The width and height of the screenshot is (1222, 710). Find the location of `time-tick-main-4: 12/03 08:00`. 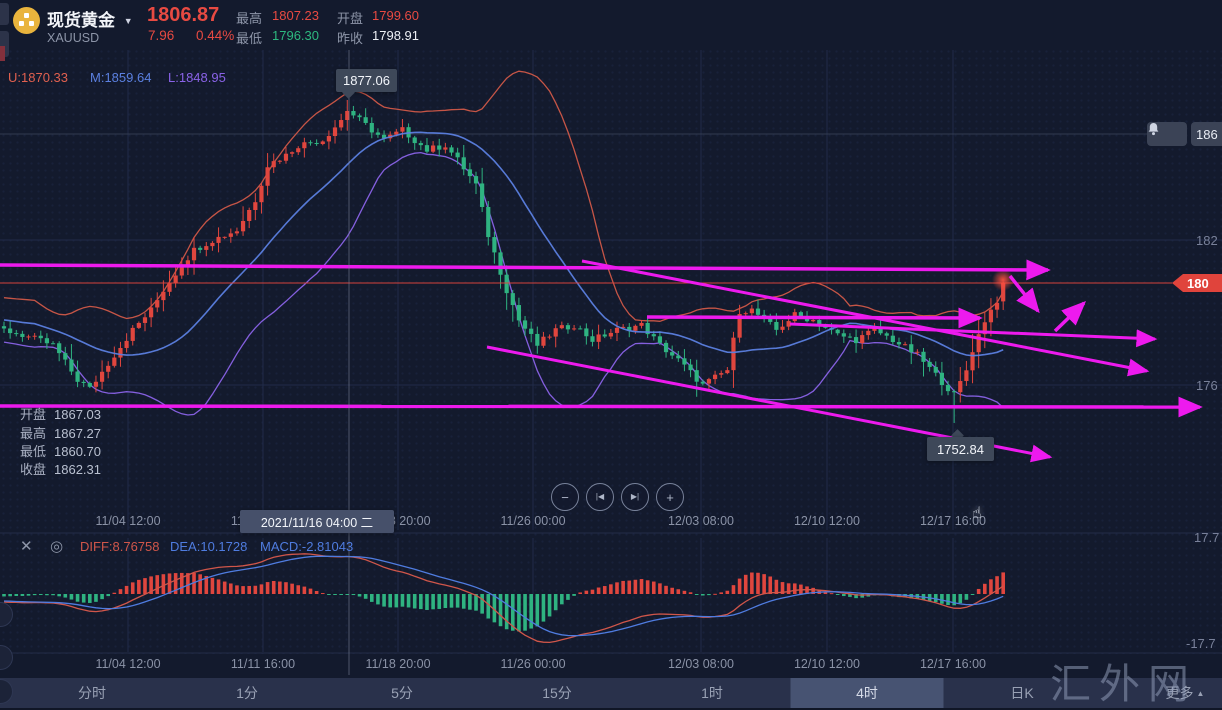

time-tick-main-4: 12/03 08:00 is located at coordinates (701, 521).